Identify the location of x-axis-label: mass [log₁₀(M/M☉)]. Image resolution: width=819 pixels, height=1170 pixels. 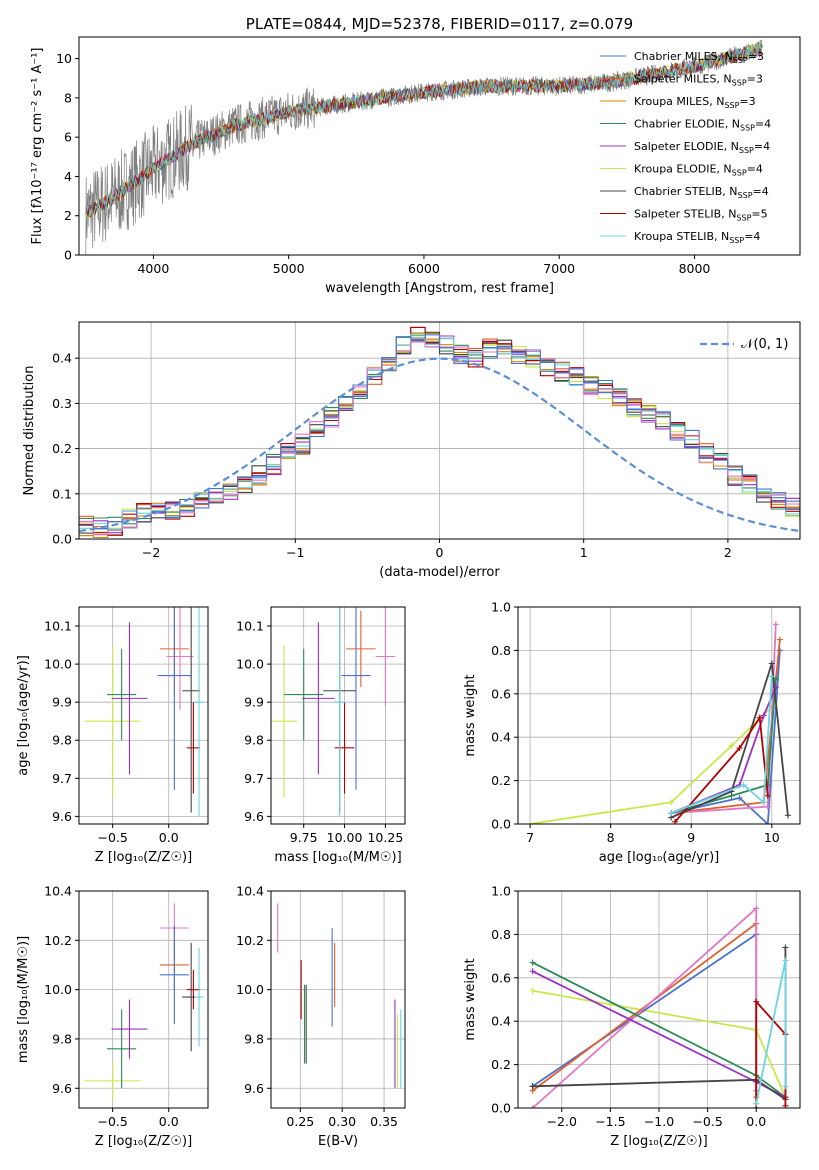
(337, 857).